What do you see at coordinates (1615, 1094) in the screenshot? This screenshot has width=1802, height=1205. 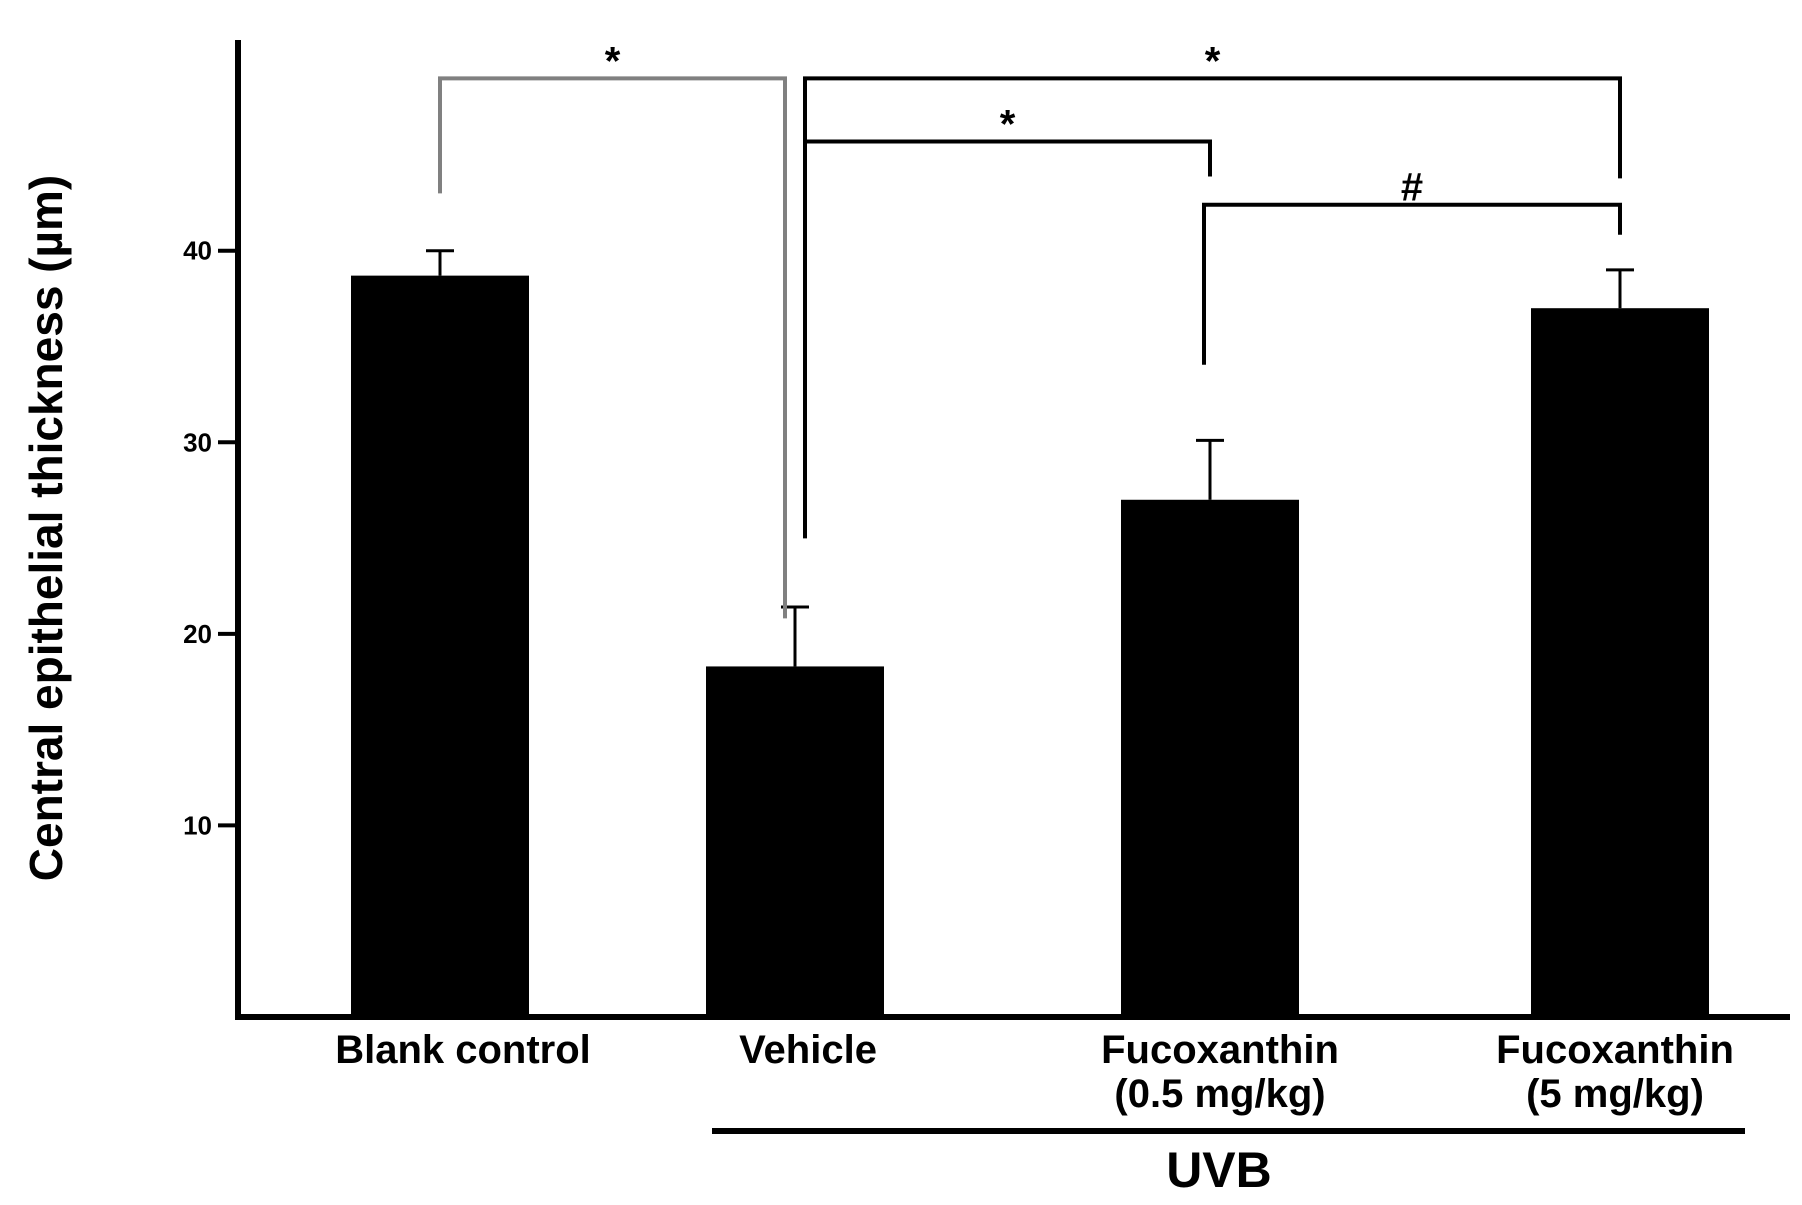 I see `category-label: (5 mg/kg)` at bounding box center [1615, 1094].